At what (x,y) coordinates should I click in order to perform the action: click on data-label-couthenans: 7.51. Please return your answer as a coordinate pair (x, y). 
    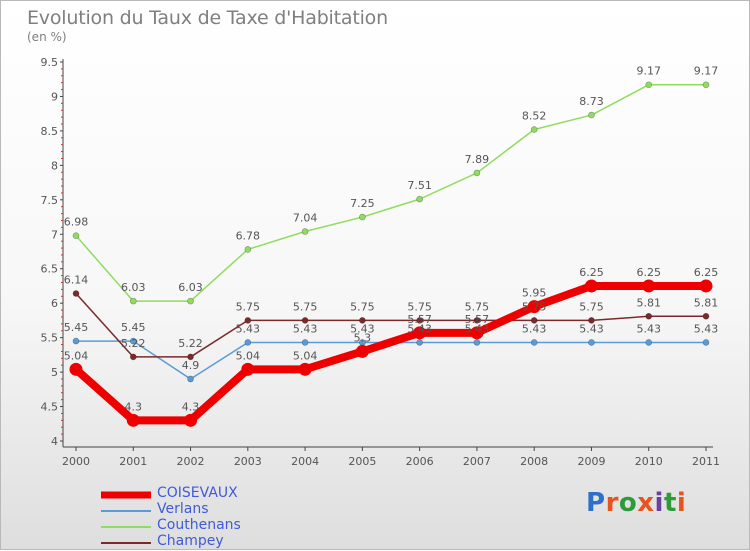
    Looking at the image, I should click on (419, 185).